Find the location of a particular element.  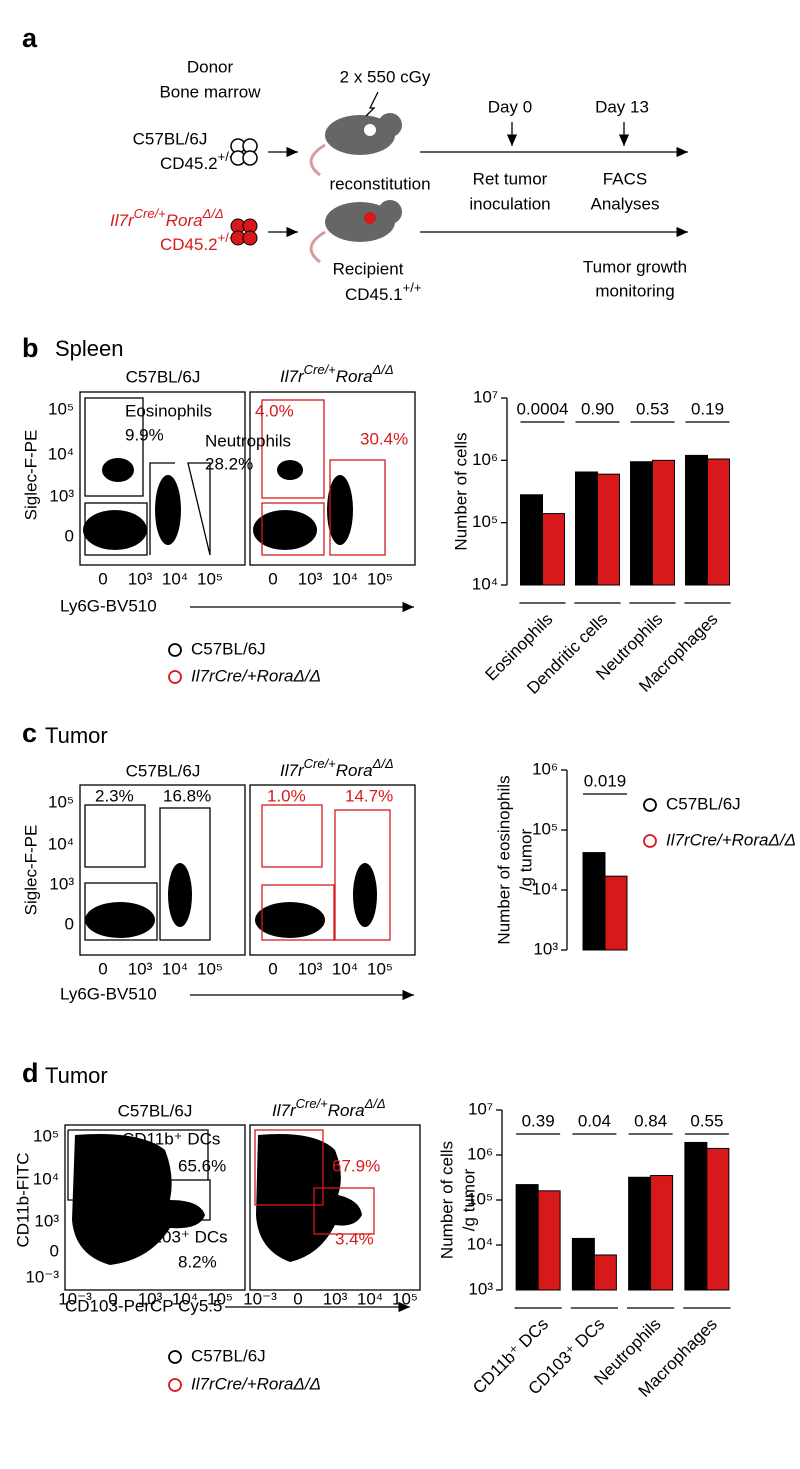

panel-label: a is located at coordinates (30, 38).